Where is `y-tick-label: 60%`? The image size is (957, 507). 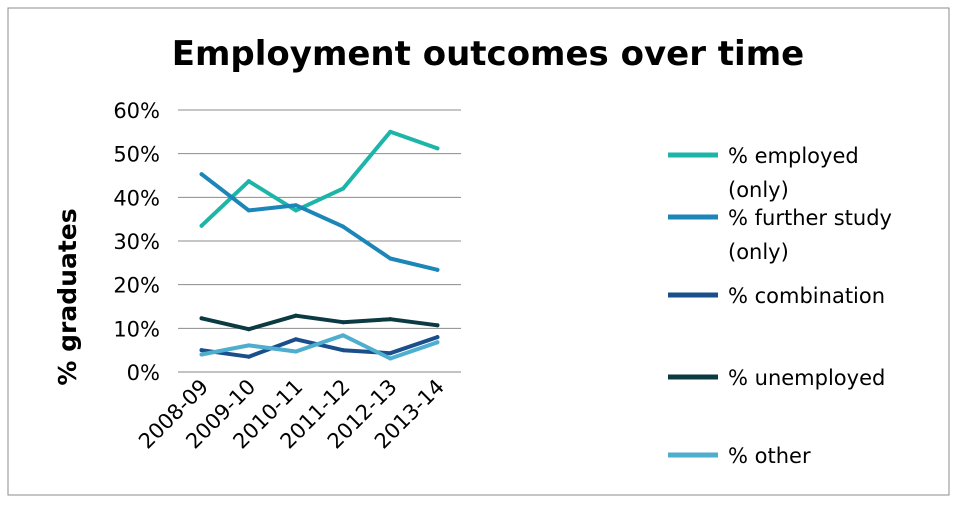 y-tick-label: 60% is located at coordinates (136, 111).